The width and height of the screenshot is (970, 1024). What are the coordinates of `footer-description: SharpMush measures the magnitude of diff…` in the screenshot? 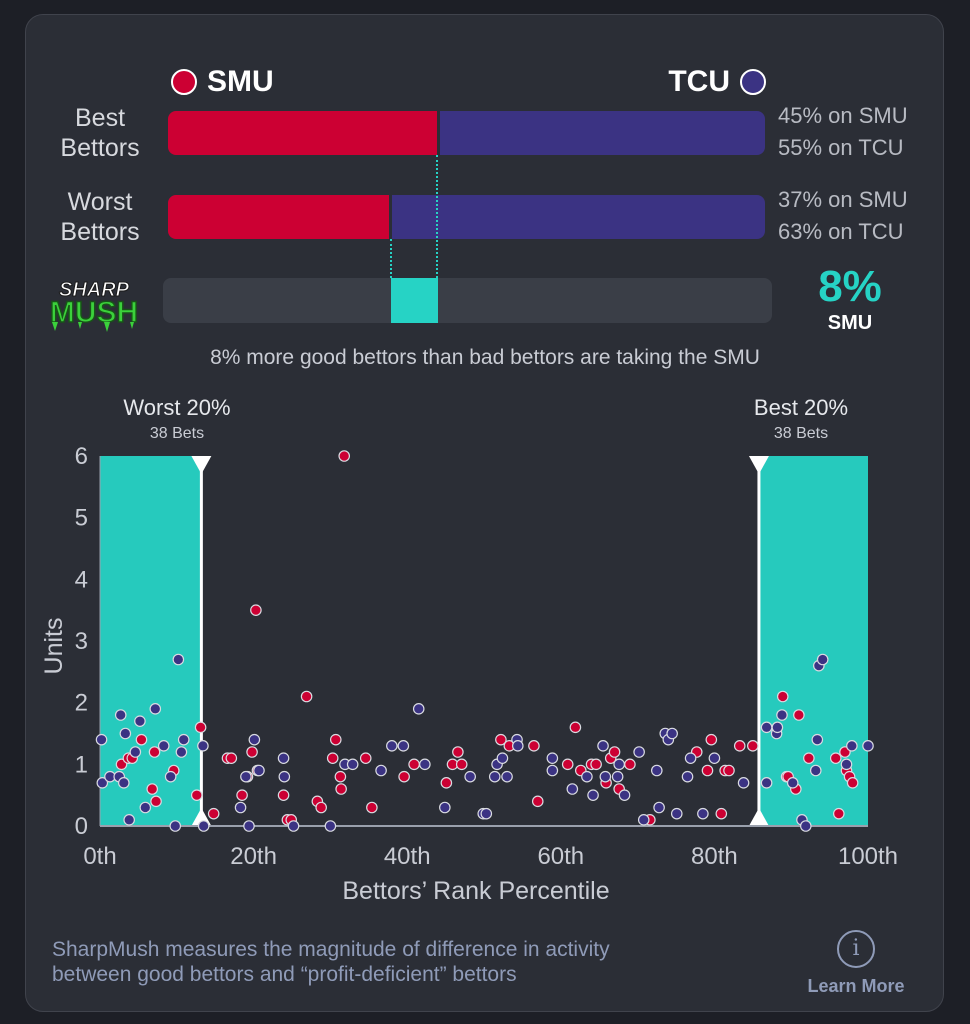 It's located at (412, 962).